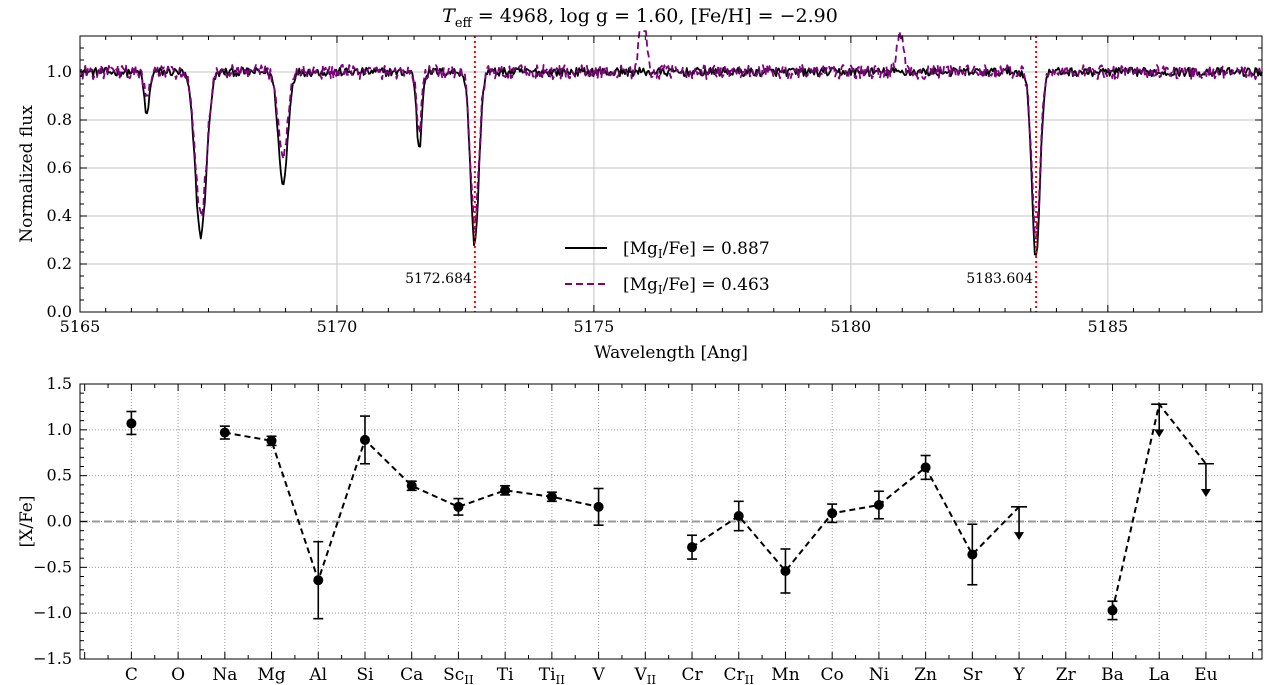 This screenshot has height=685, width=1268. I want to click on spectrum-xtick-label: 5170, so click(337, 326).